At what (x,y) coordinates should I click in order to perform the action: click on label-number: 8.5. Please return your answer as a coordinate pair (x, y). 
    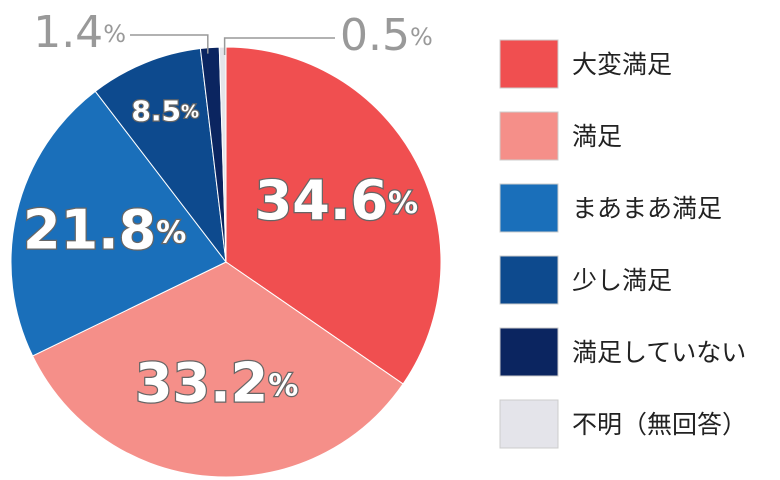
    Looking at the image, I should click on (156, 111).